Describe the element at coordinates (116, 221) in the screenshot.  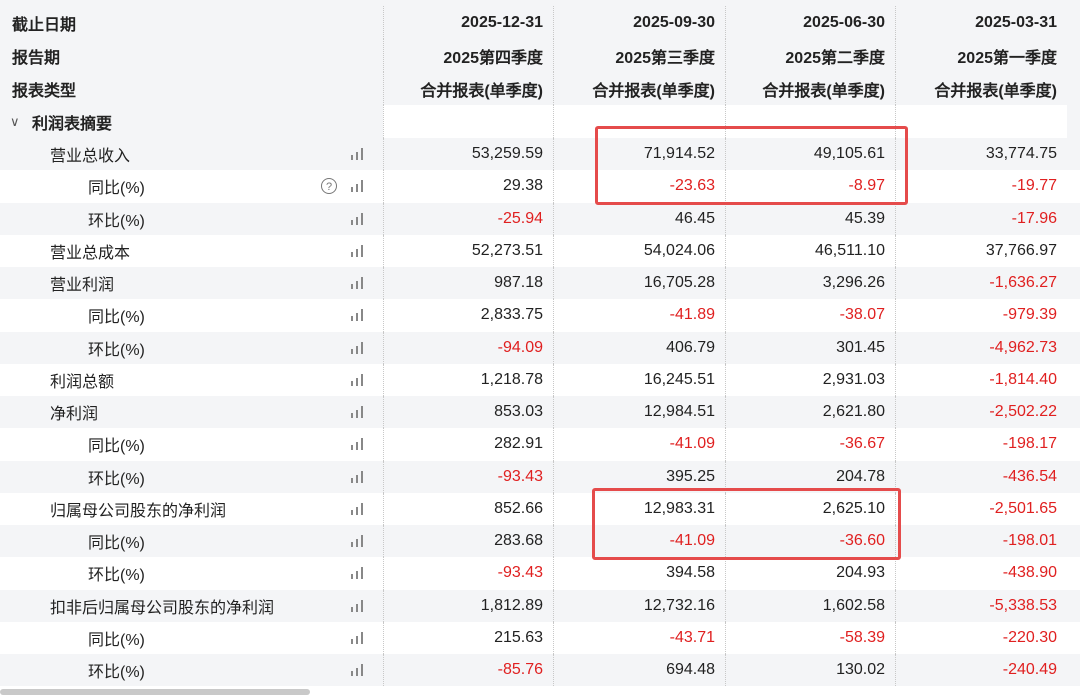
I see `row-label: 环比(%)` at that location.